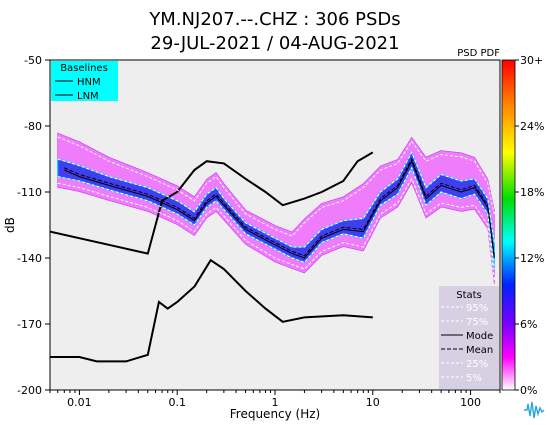 The image size is (550, 425). I want to click on stats-legend-box, so click(469, 337).